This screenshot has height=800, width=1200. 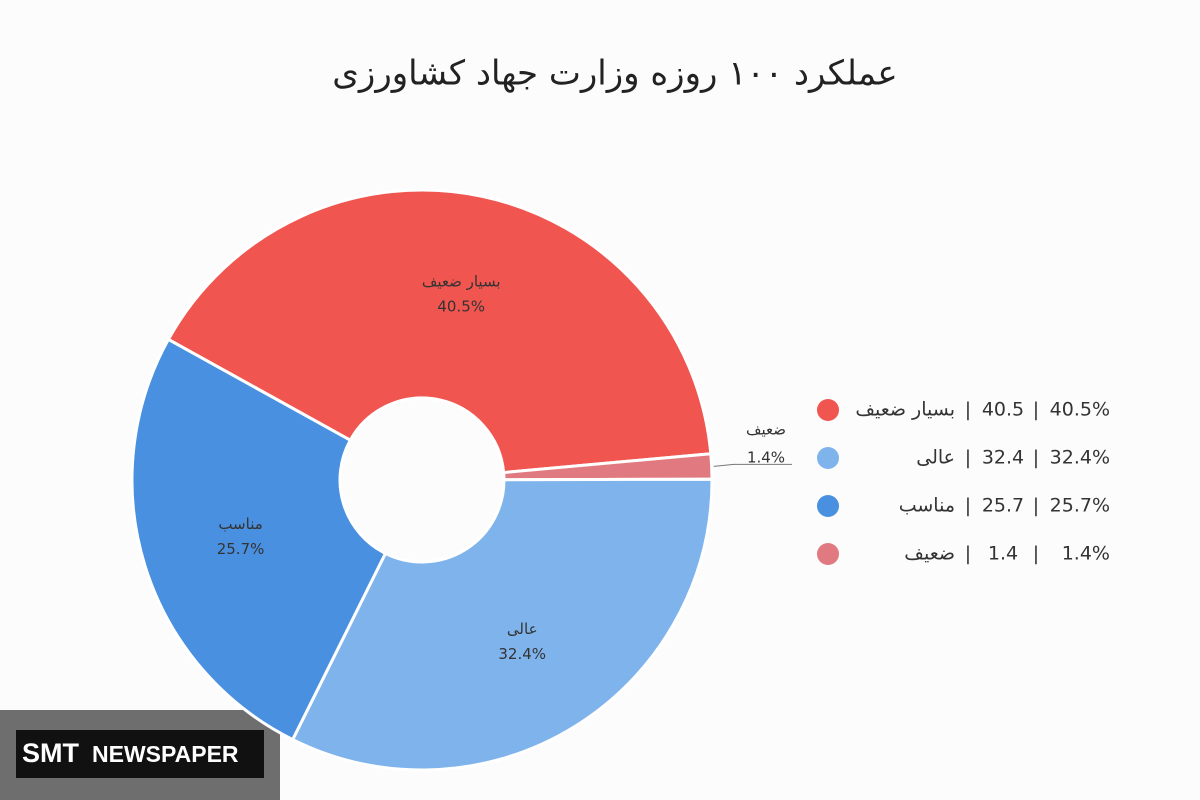 I want to click on slice-label: بسیار ضعیف, so click(x=461, y=282).